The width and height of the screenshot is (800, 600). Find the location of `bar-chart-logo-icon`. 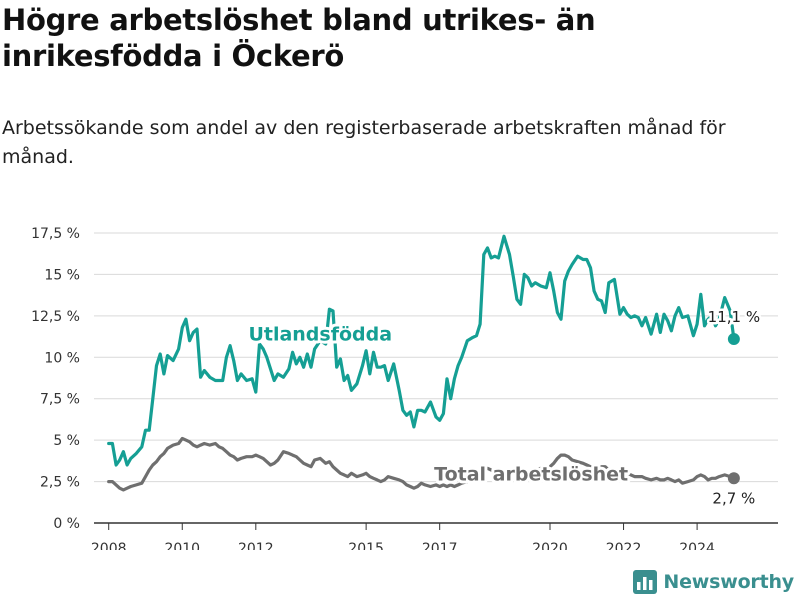

bar-chart-logo-icon is located at coordinates (645, 582).